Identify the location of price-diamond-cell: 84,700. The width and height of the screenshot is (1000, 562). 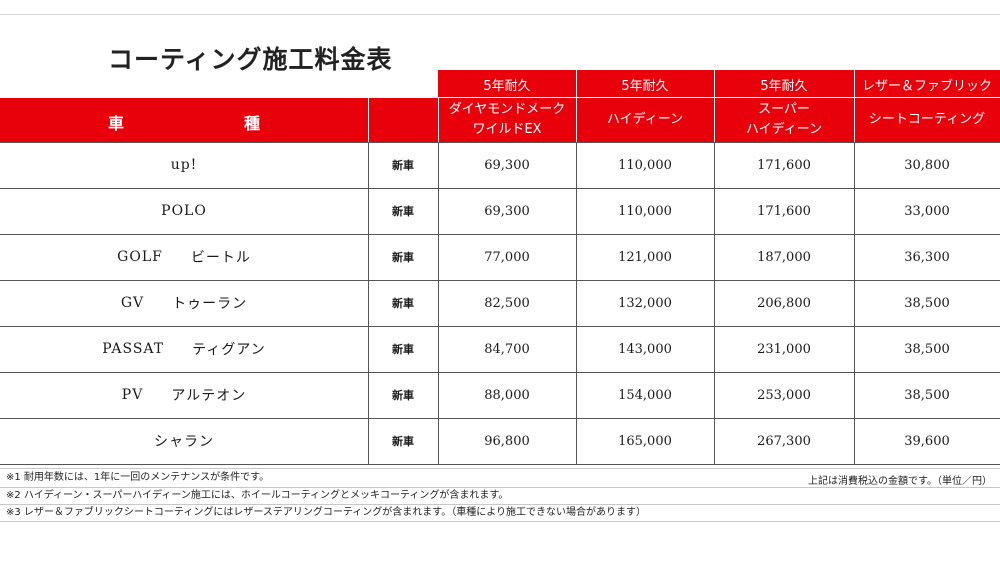
(507, 349).